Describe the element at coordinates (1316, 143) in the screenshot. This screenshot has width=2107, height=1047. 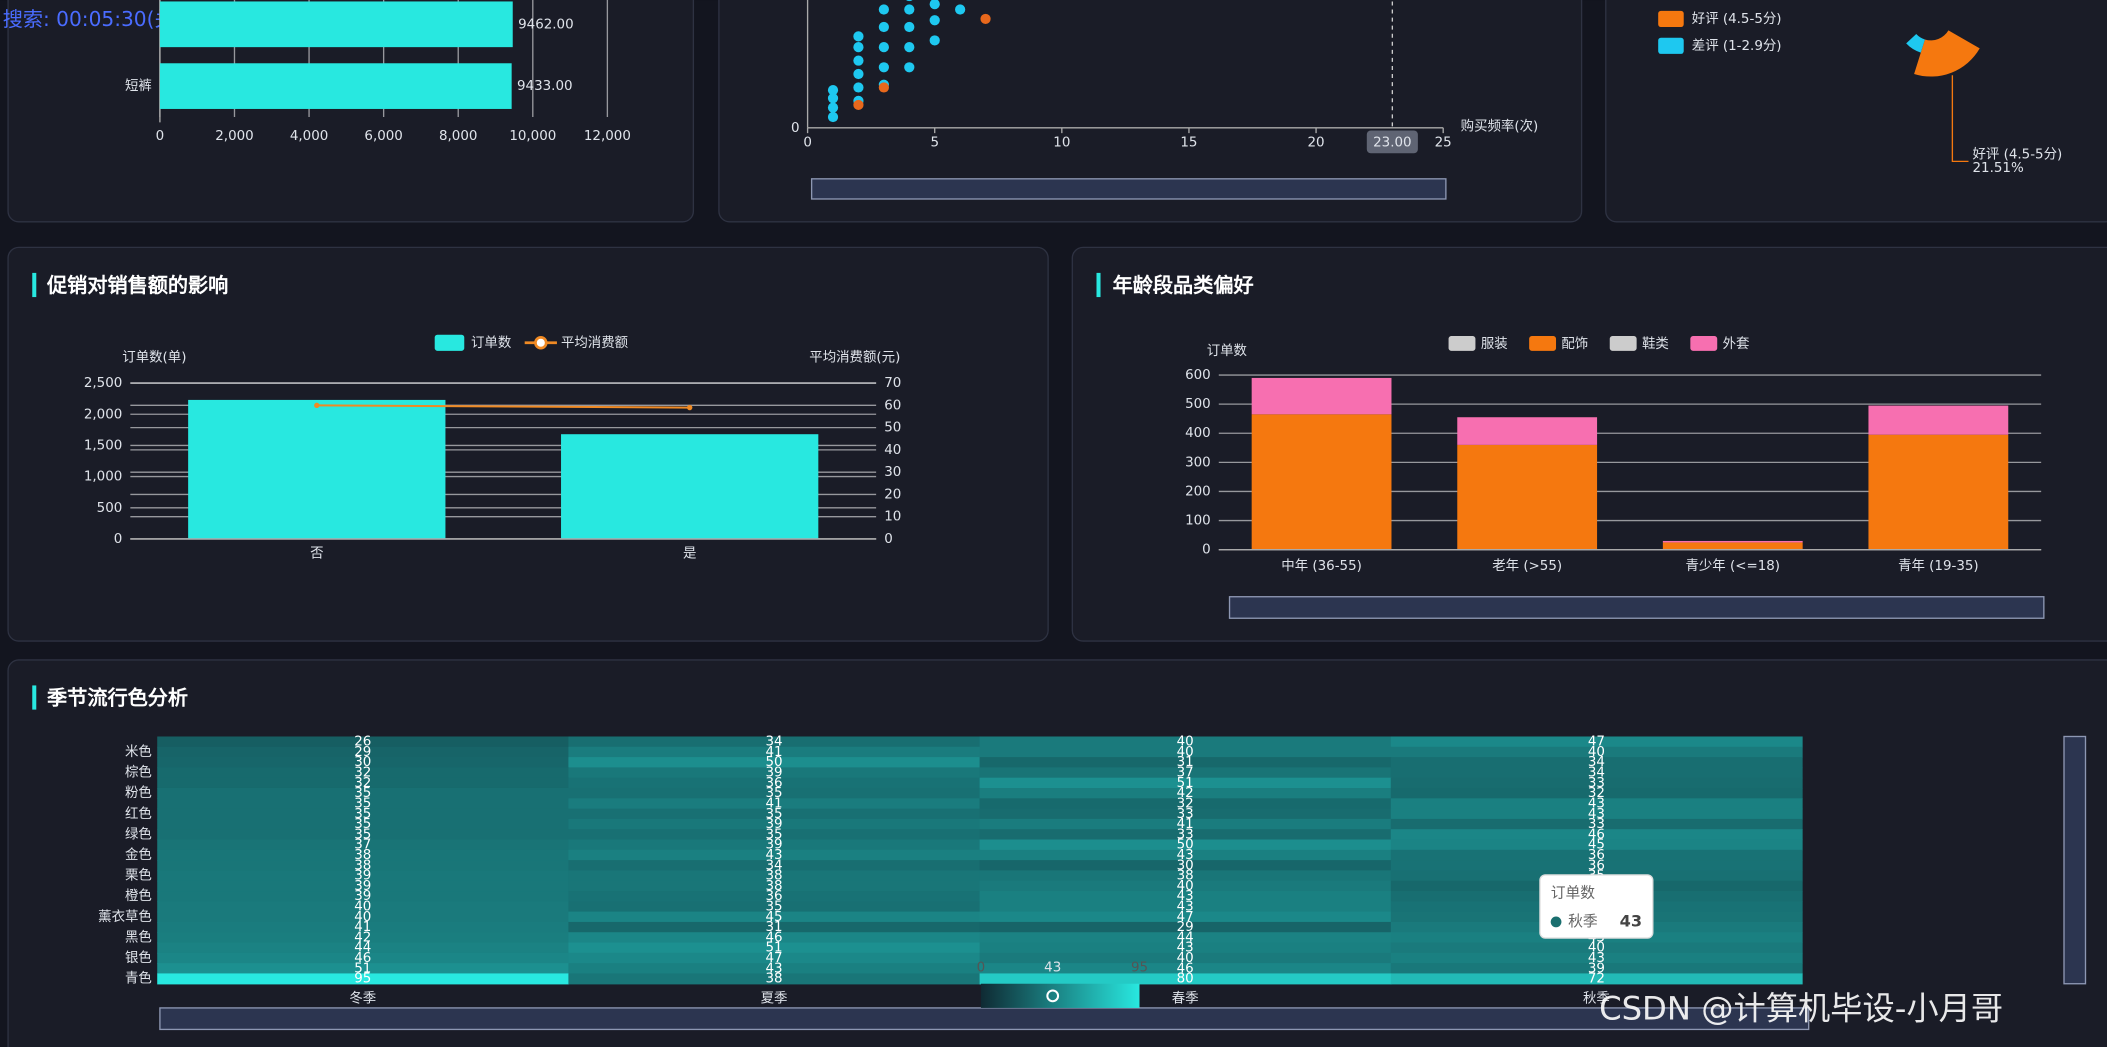
I see `x-tick-label: 20` at that location.